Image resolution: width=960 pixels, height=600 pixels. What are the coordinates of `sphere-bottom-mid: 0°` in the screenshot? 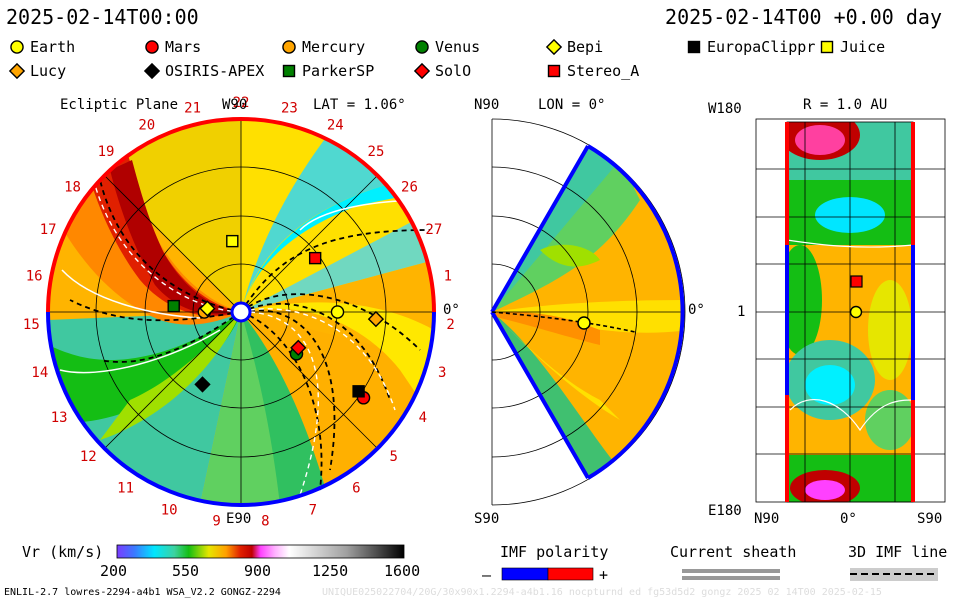 It's located at (848, 519).